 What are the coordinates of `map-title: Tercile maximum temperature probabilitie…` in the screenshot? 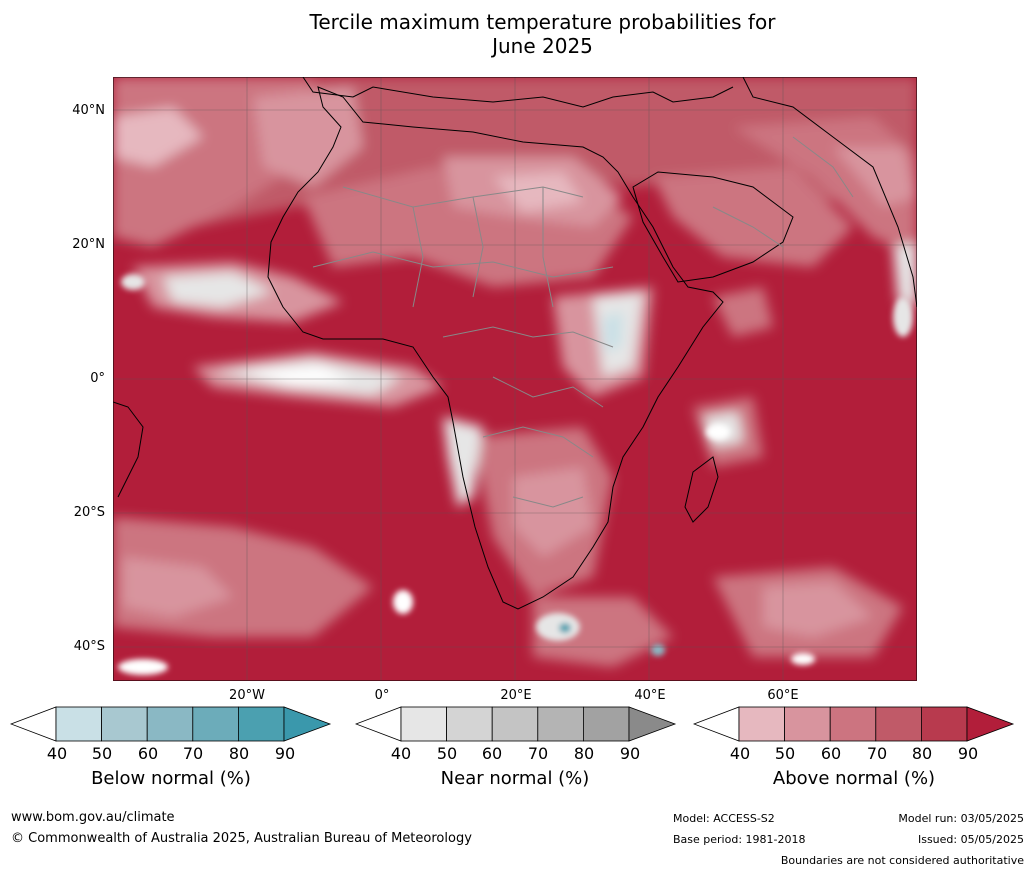 It's located at (517, 34).